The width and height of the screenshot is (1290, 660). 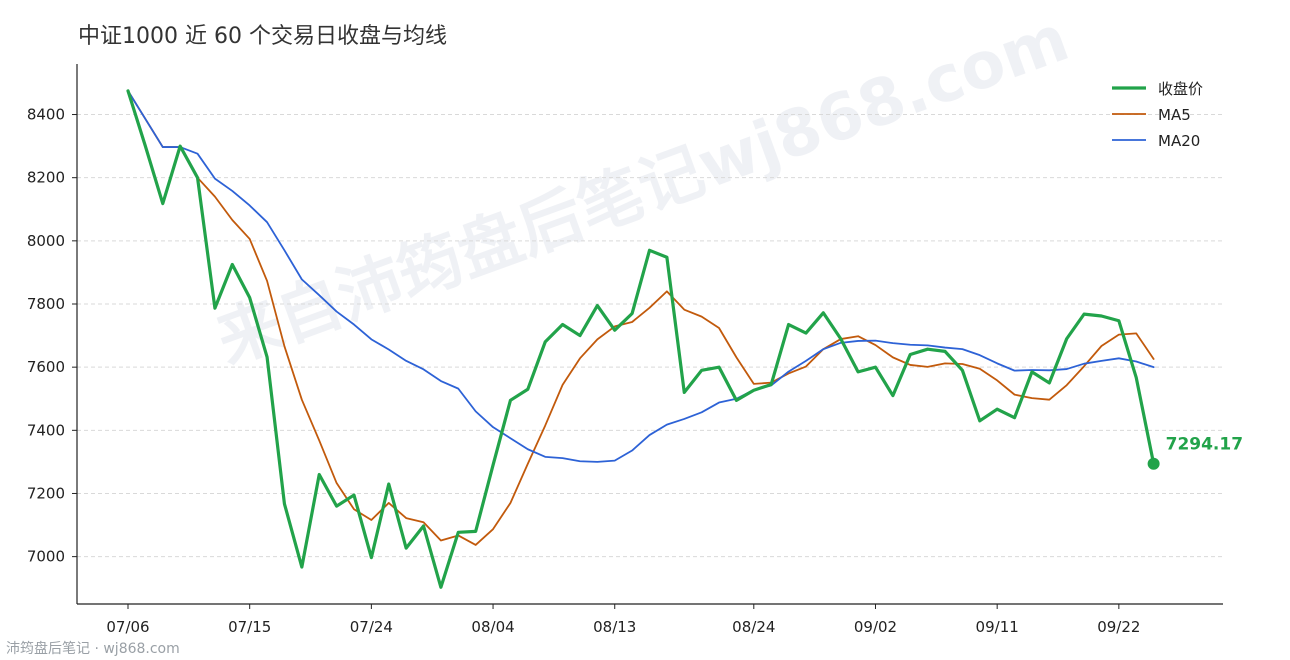 What do you see at coordinates (1174, 115) in the screenshot?
I see `legend-label: MA5` at bounding box center [1174, 115].